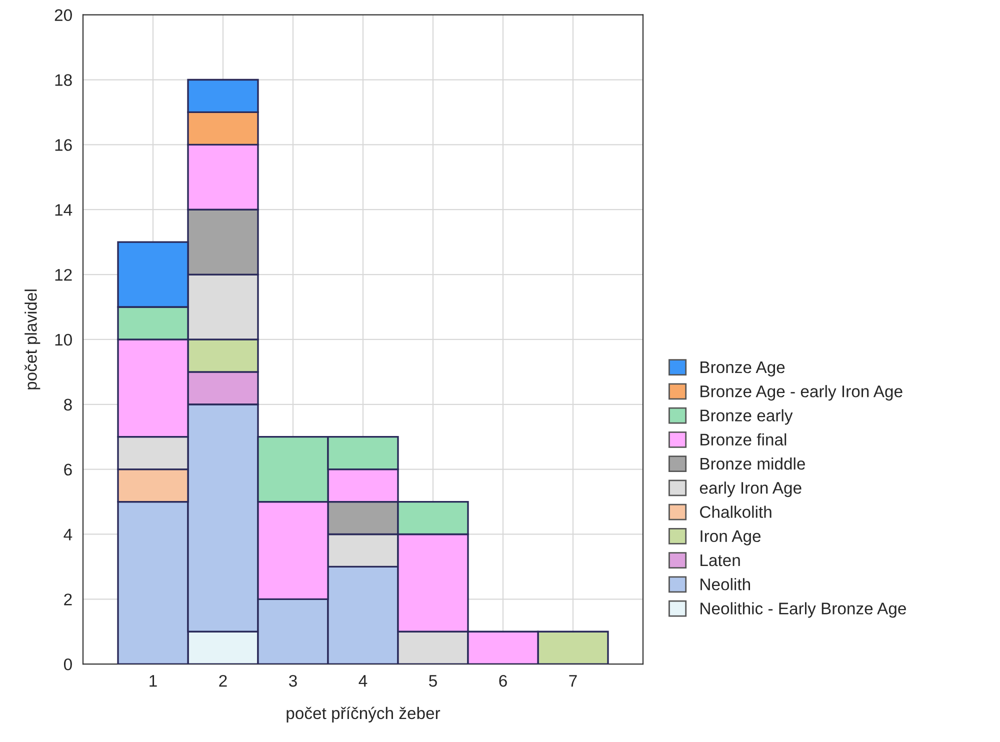 This screenshot has width=1000, height=742. Describe the element at coordinates (503, 680) in the screenshot. I see `x-tick-label: 6` at that location.